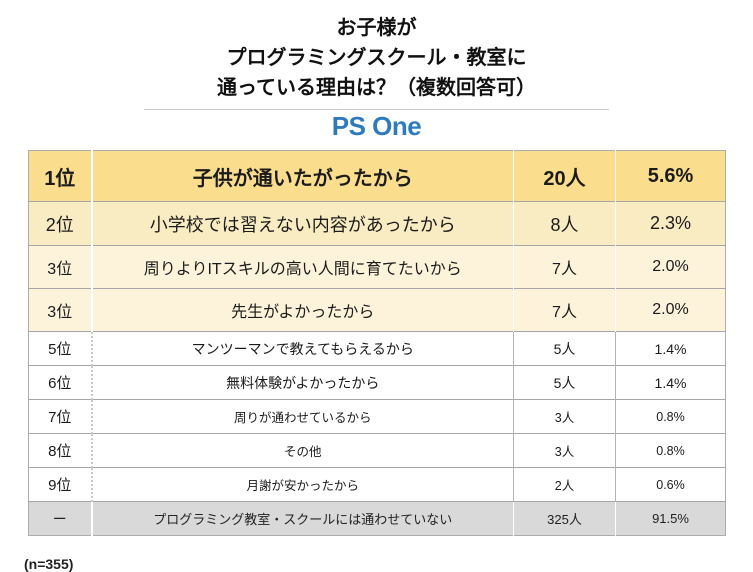 This screenshot has width=753, height=572. What do you see at coordinates (302, 267) in the screenshot?
I see `reason-cell: 周りよりITスキルの高い人間に育てたいから` at bounding box center [302, 267].